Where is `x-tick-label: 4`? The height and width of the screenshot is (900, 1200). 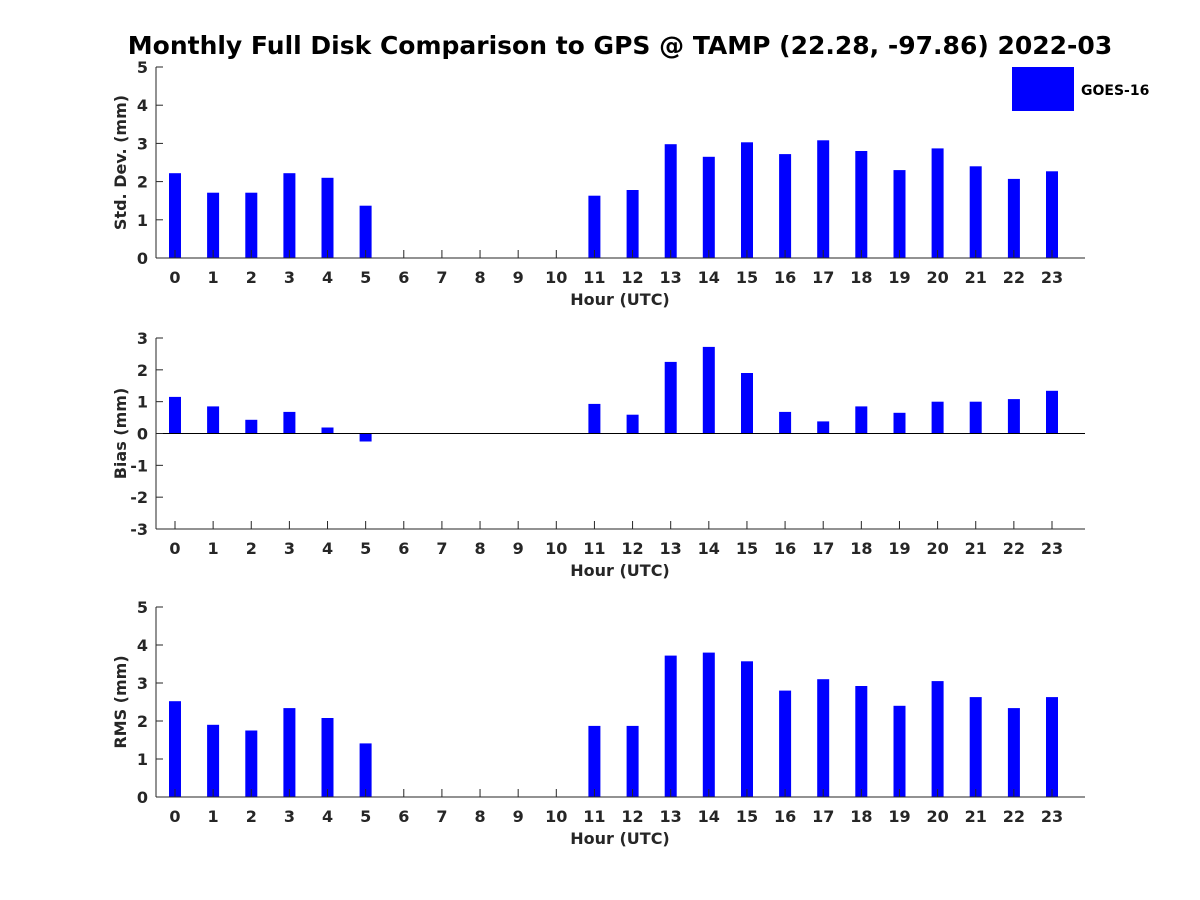
x-tick-label: 4 is located at coordinates (327, 277).